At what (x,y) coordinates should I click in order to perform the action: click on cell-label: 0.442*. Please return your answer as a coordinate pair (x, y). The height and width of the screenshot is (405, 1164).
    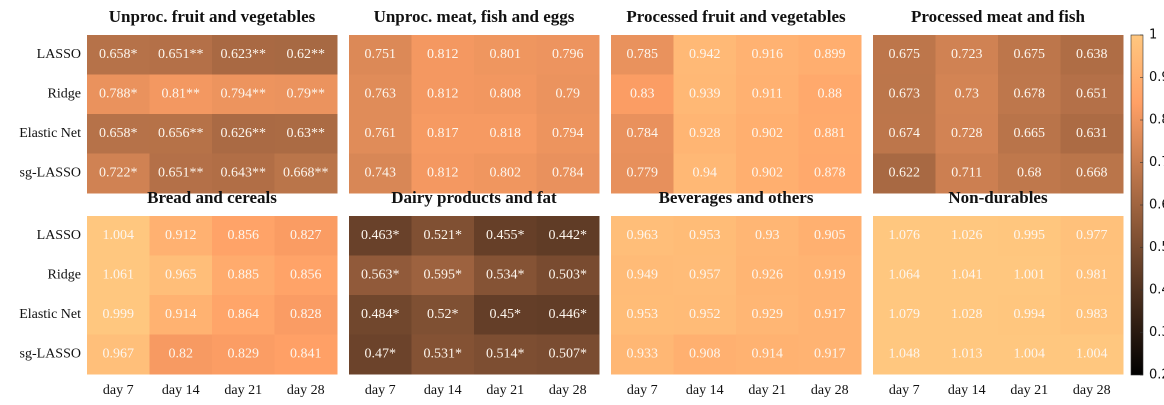
    Looking at the image, I should click on (568, 235).